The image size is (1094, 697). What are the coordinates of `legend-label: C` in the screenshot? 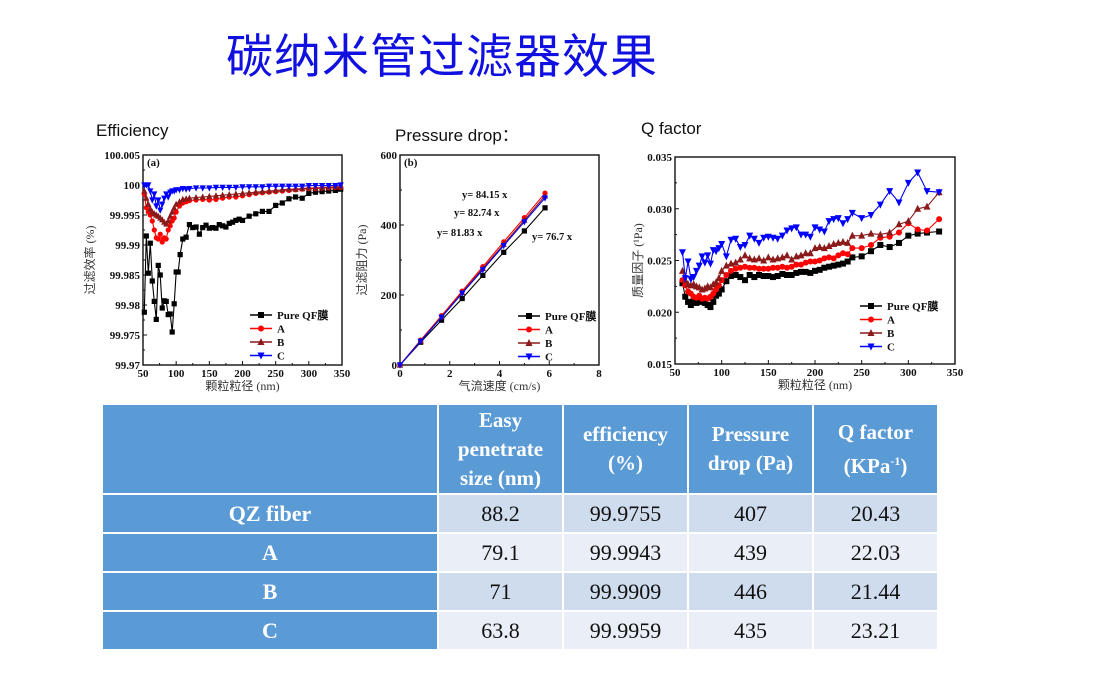 It's located at (549, 358).